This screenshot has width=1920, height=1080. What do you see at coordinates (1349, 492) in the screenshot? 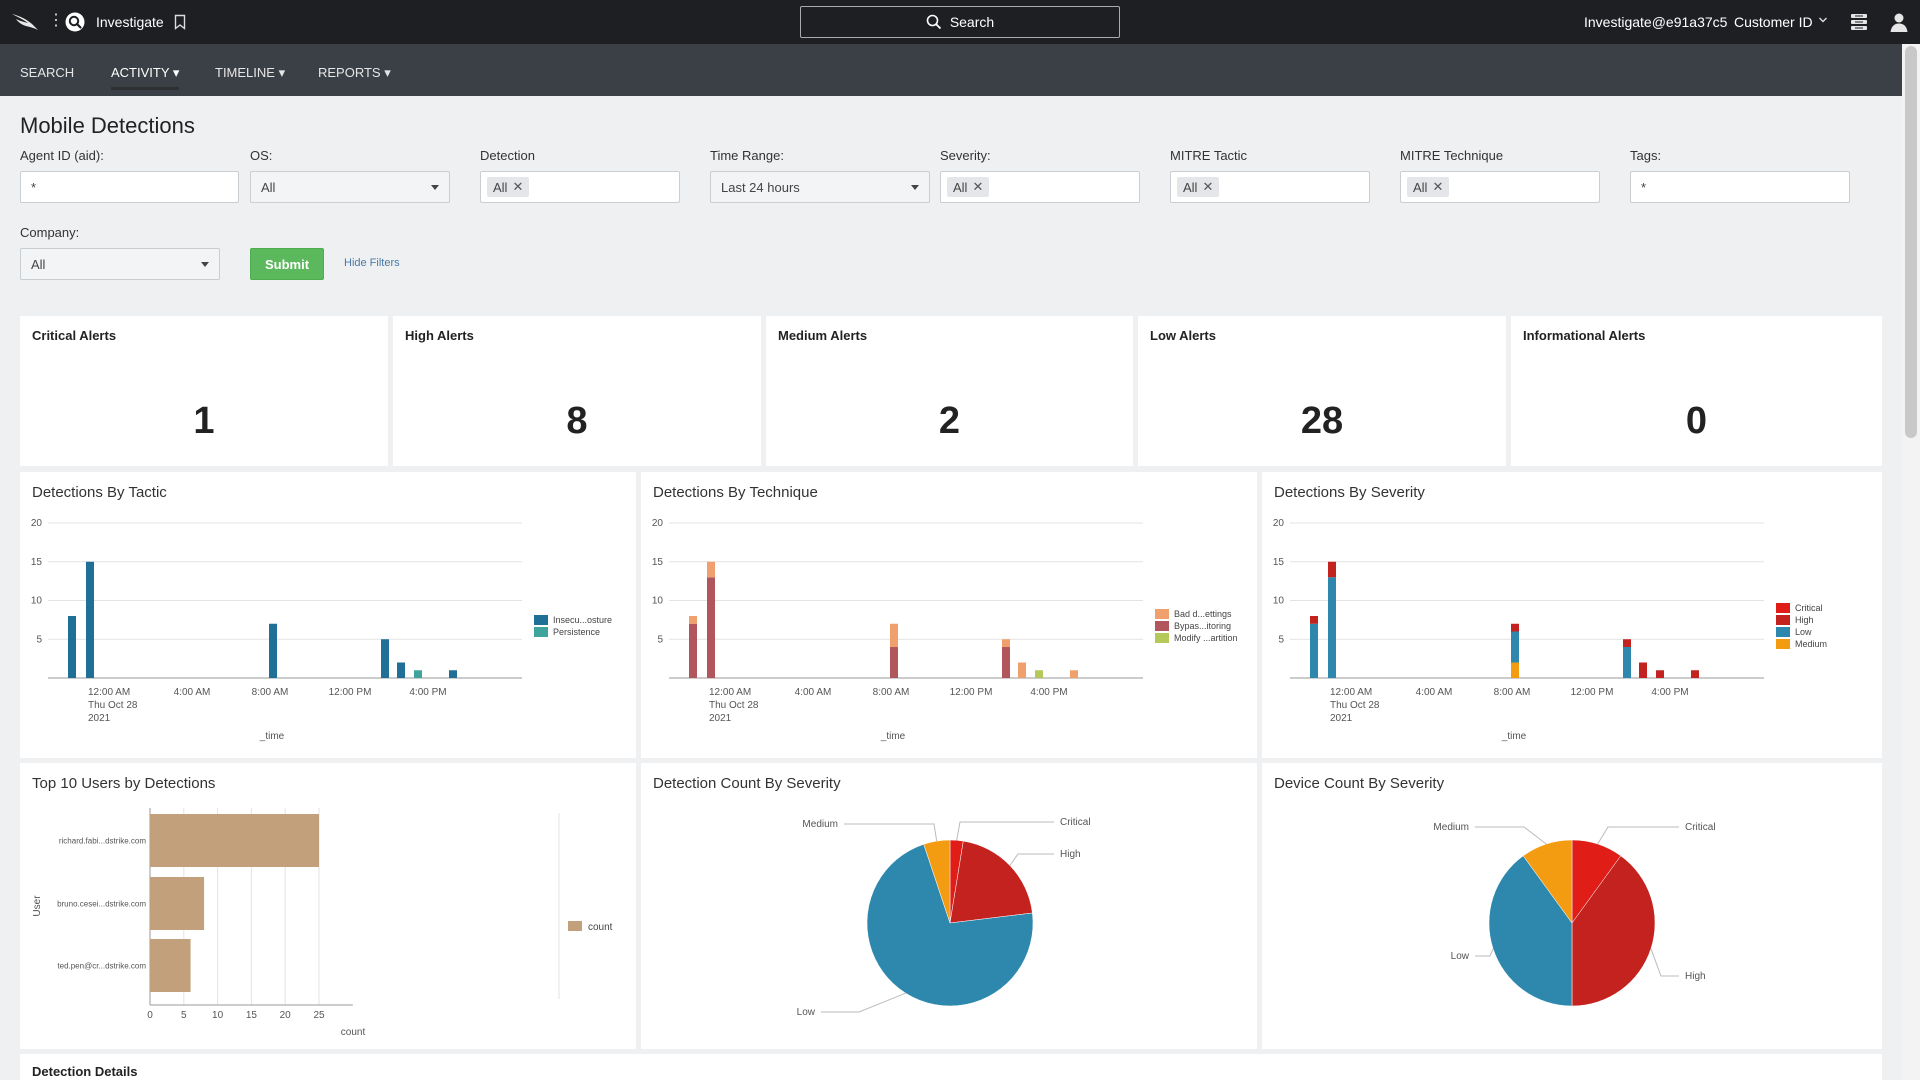
I see `panel-title: Detections By Severity` at bounding box center [1349, 492].